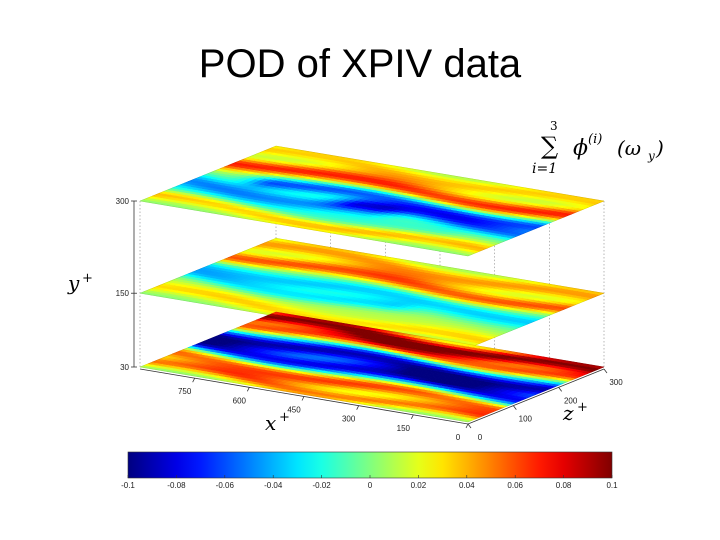 The image size is (720, 540). Describe the element at coordinates (372, 201) in the screenshot. I see `slice-plane-y300` at that location.